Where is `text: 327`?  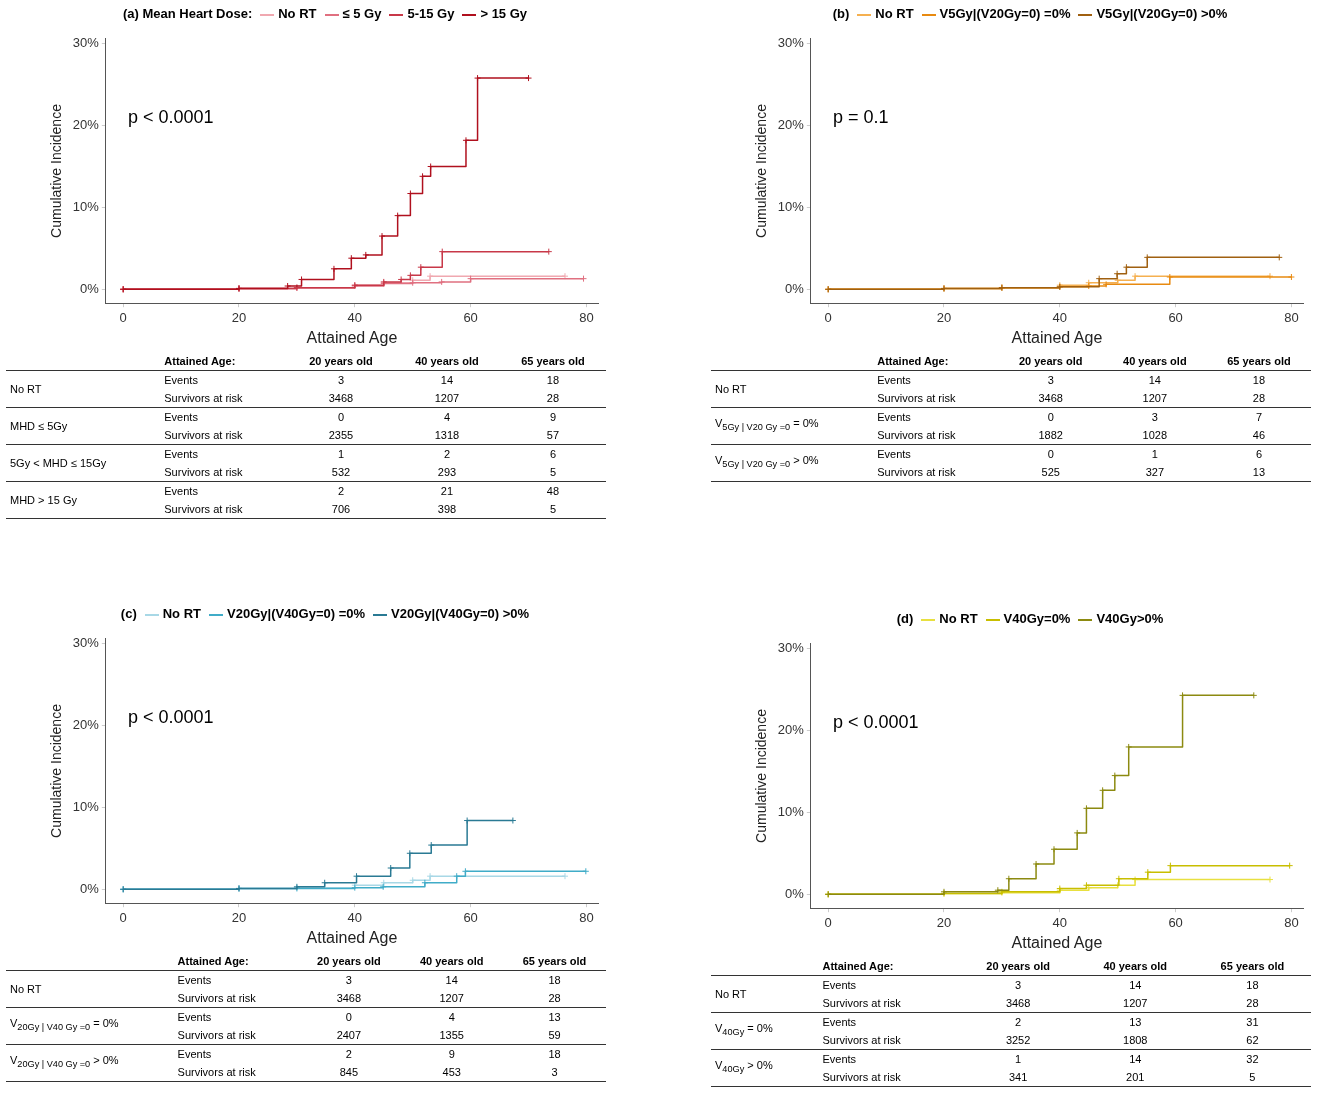 text: 327 is located at coordinates (1154, 472).